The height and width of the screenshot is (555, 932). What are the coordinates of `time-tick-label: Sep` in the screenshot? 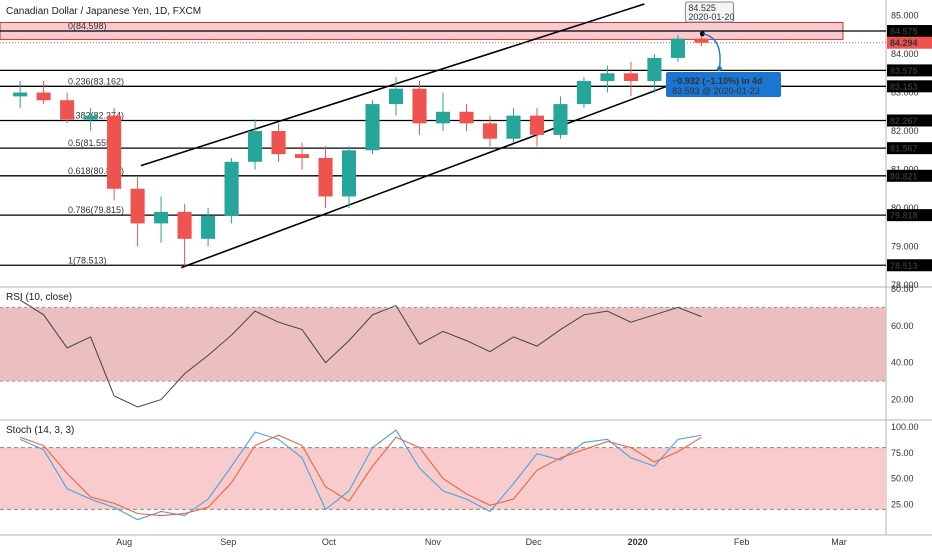 It's located at (228, 542).